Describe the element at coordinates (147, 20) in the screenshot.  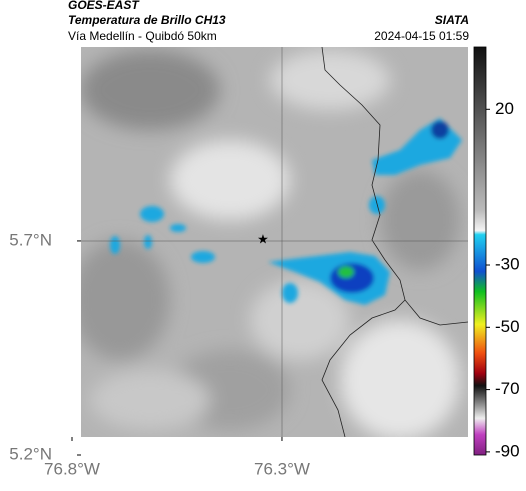
I see `title: Temperatura de Brillo CH13` at that location.